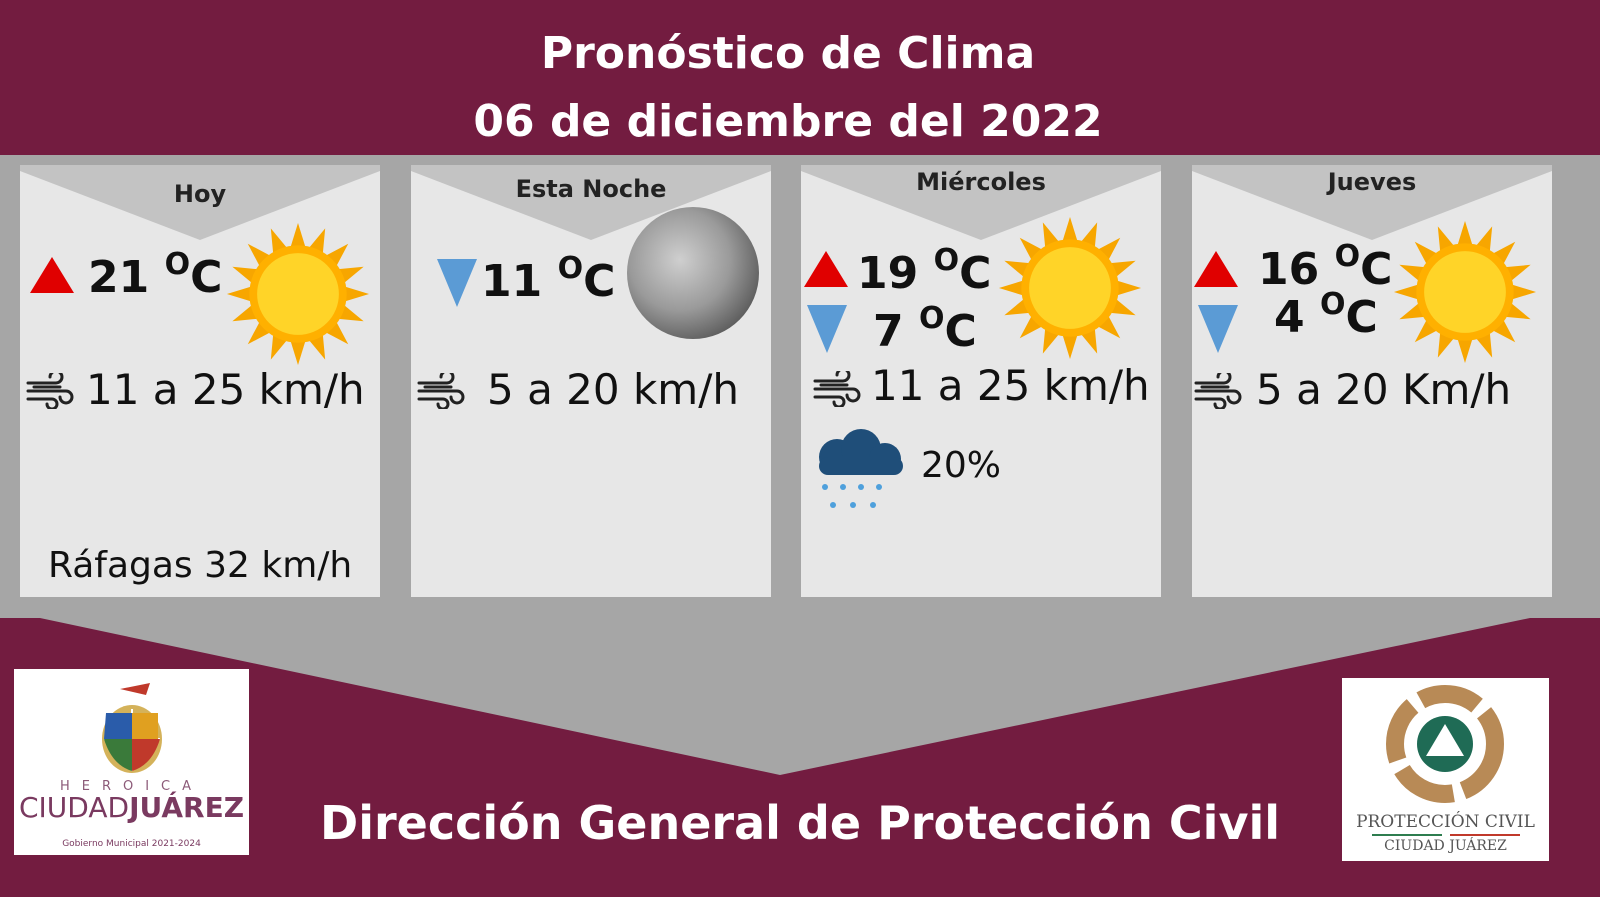 Image resolution: width=1600 pixels, height=897 pixels. Describe the element at coordinates (1407, 835) in the screenshot. I see `flag-line-green` at that location.